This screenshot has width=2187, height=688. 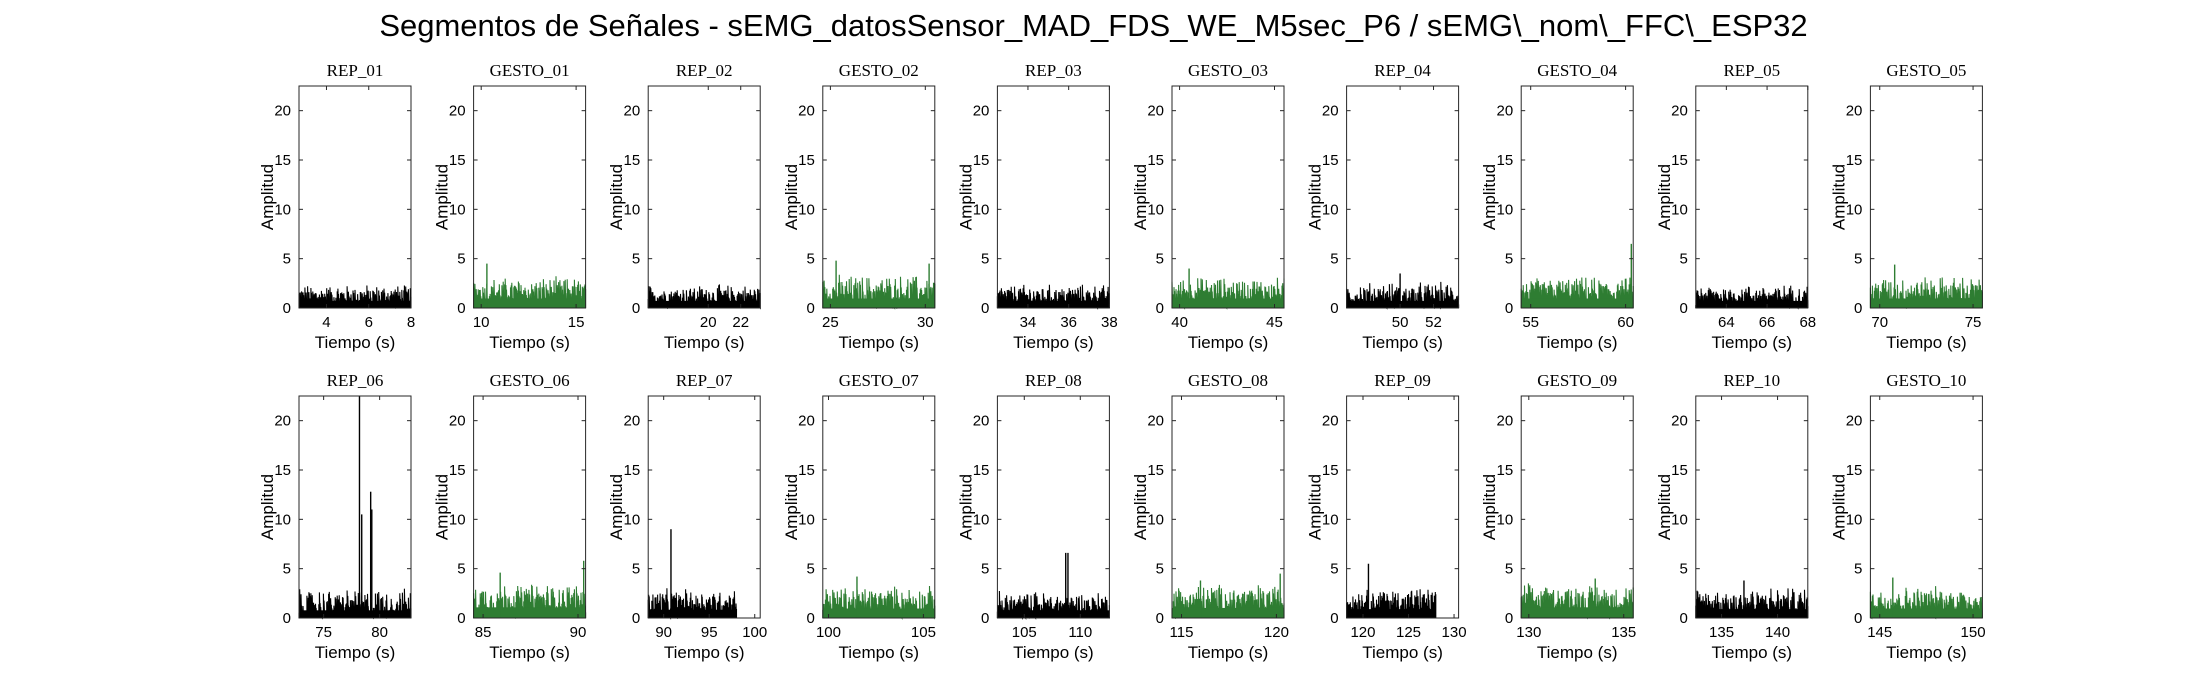 What do you see at coordinates (355, 380) in the screenshot?
I see `panel-title: REP_06` at bounding box center [355, 380].